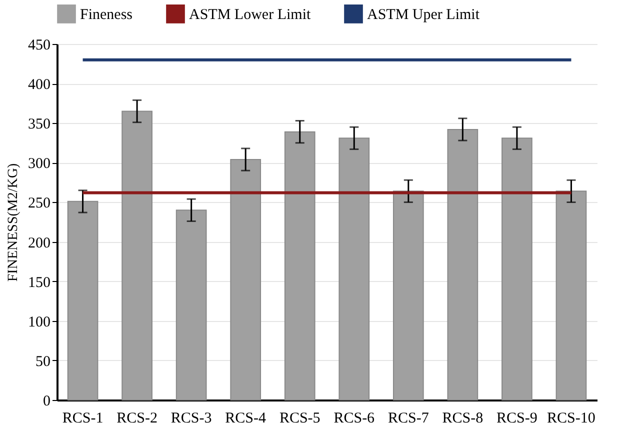 Image resolution: width=618 pixels, height=439 pixels. I want to click on y-tick-label: 350, so click(39, 124).